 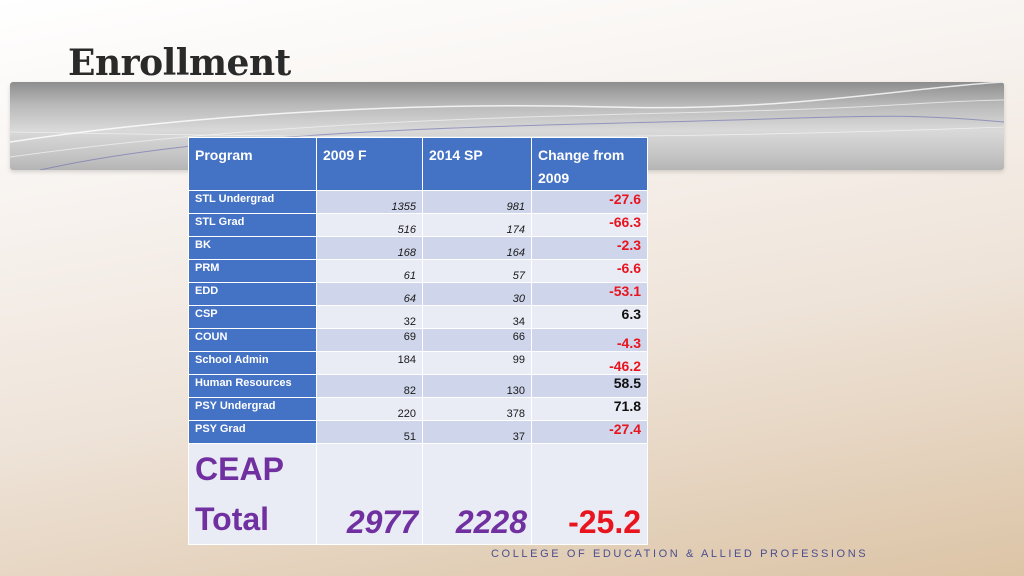 What do you see at coordinates (369, 202) in the screenshot?
I see `value-2009-cell: 1355` at bounding box center [369, 202].